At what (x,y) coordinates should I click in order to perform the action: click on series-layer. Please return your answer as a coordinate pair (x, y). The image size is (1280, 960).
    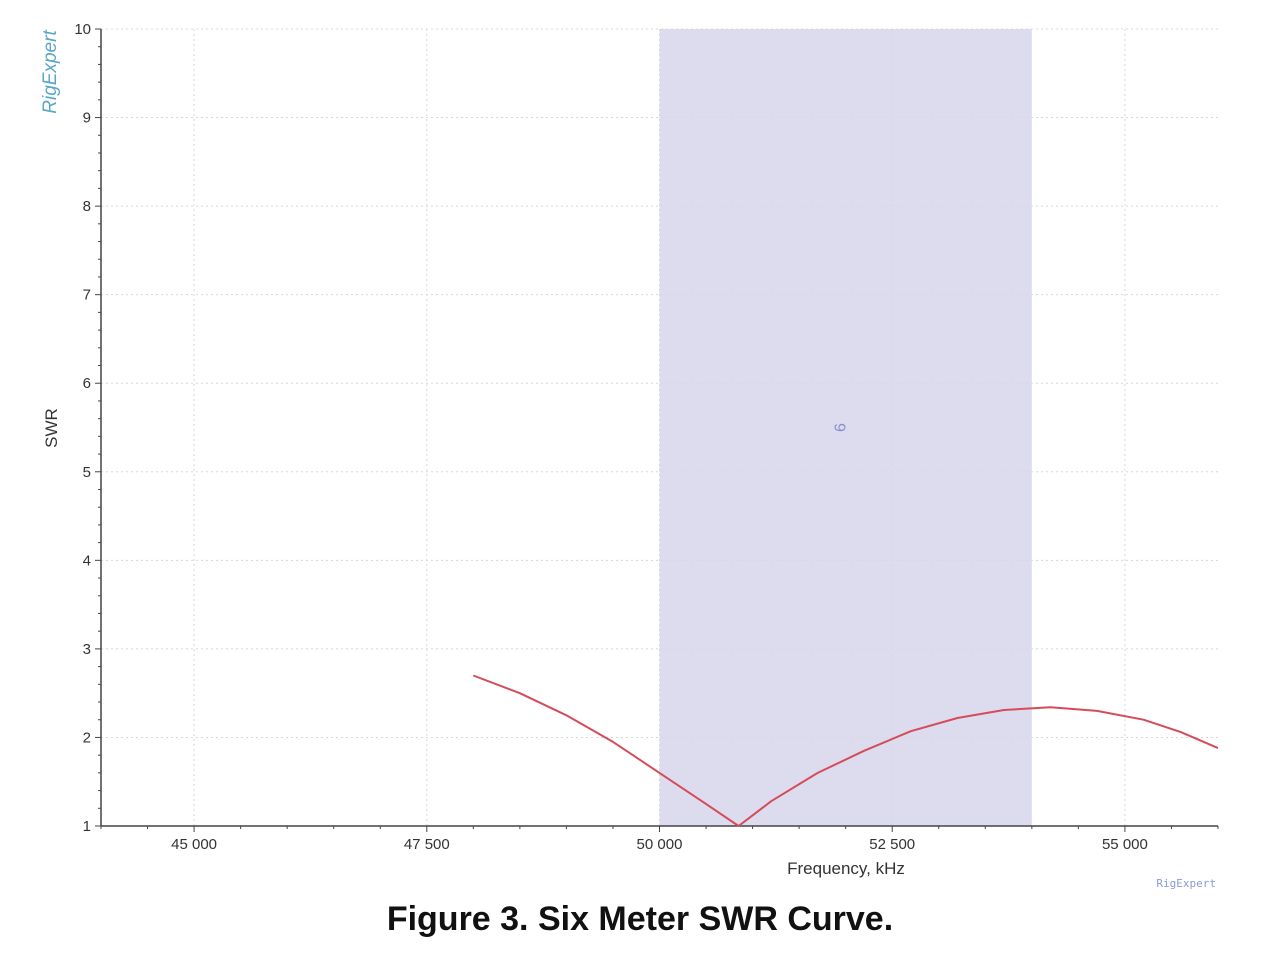
    Looking at the image, I should click on (845, 750).